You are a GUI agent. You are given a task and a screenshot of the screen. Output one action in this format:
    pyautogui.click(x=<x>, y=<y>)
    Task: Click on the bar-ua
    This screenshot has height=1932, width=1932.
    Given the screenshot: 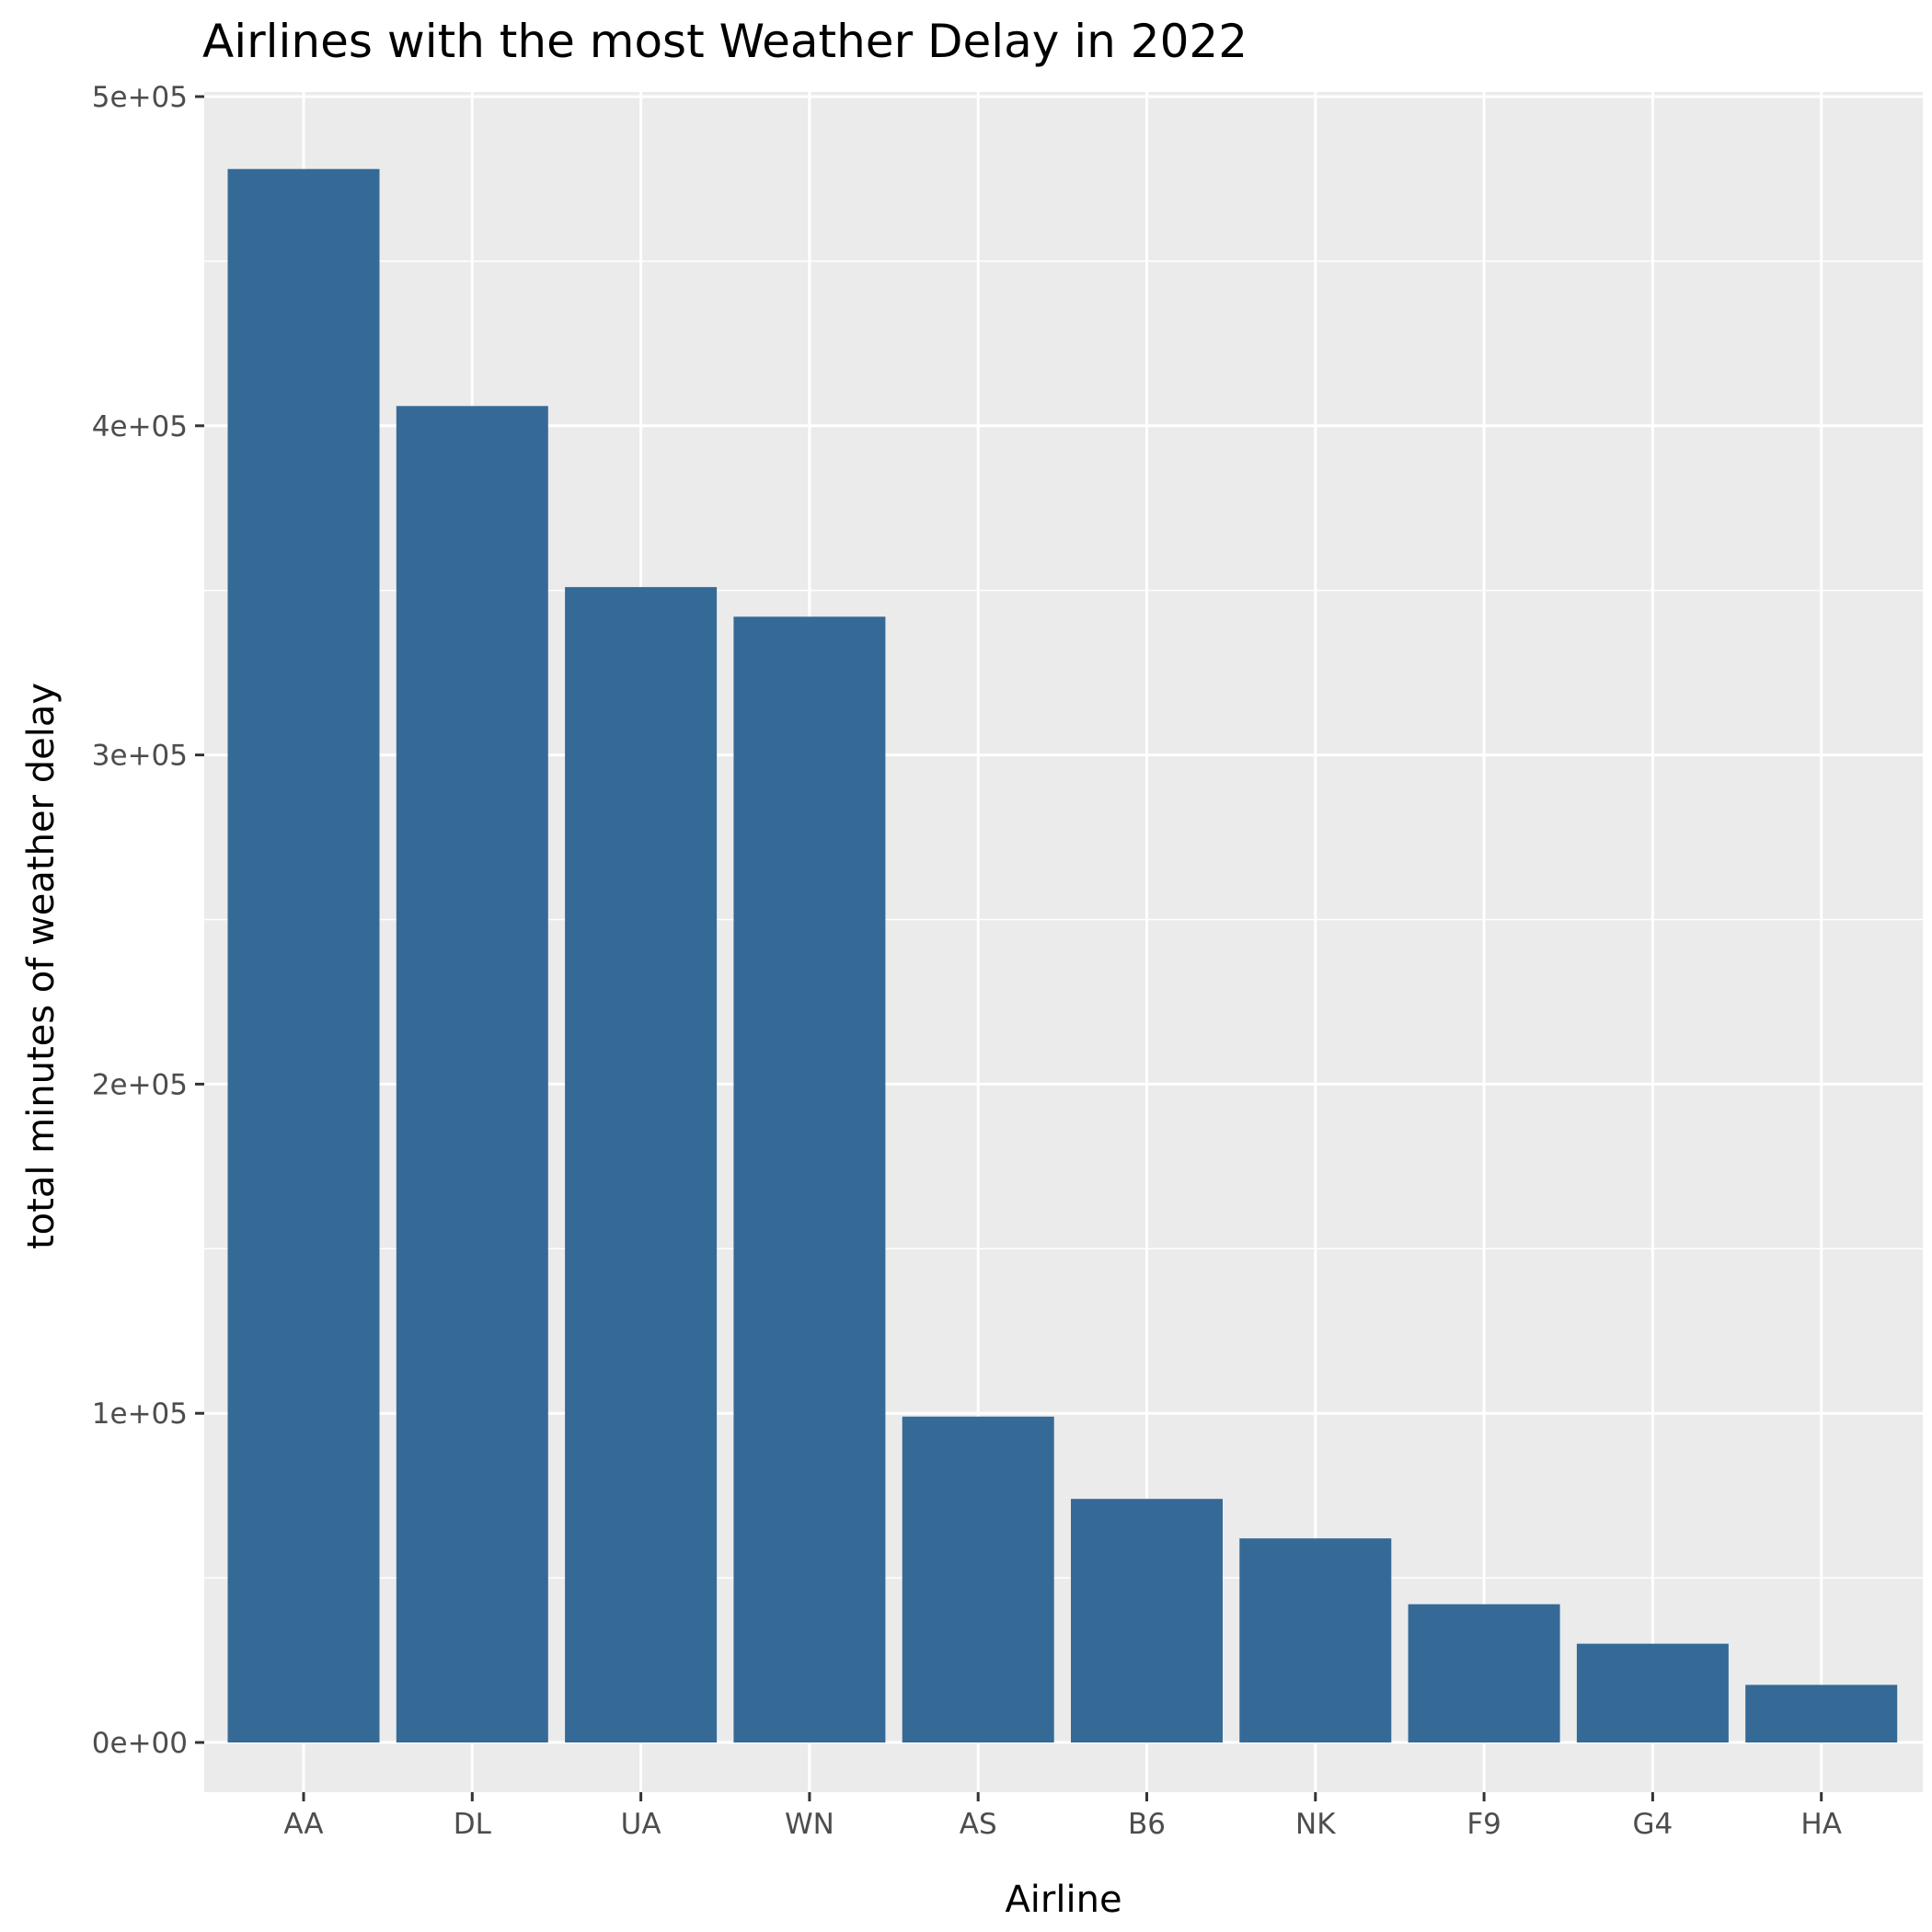 What is the action you would take?
    pyautogui.click(x=641, y=1164)
    